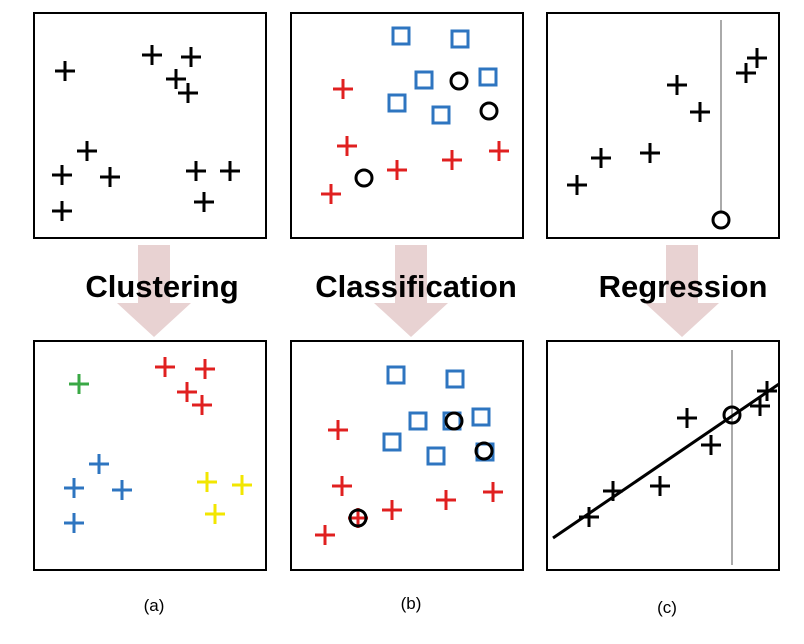 This screenshot has width=804, height=644. Describe the element at coordinates (411, 603) in the screenshot. I see `caption-classification: (b)` at that location.